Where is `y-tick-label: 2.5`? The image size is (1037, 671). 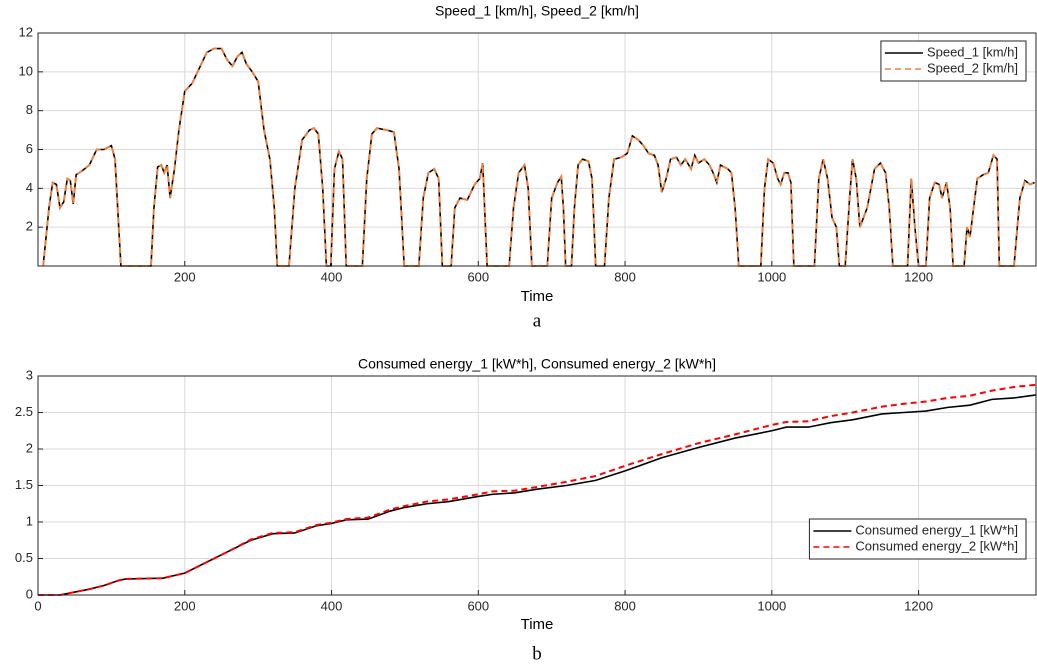
y-tick-label: 2.5 is located at coordinates (24, 411).